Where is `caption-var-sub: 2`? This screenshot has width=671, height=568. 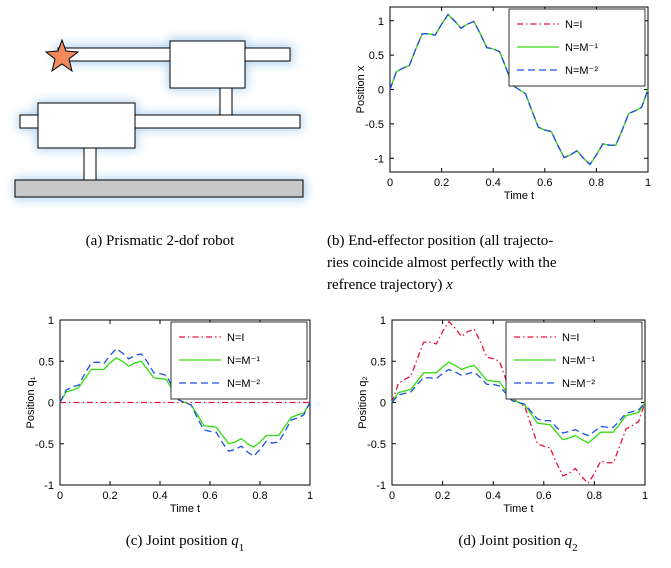
caption-var-sub: 2 is located at coordinates (575, 548).